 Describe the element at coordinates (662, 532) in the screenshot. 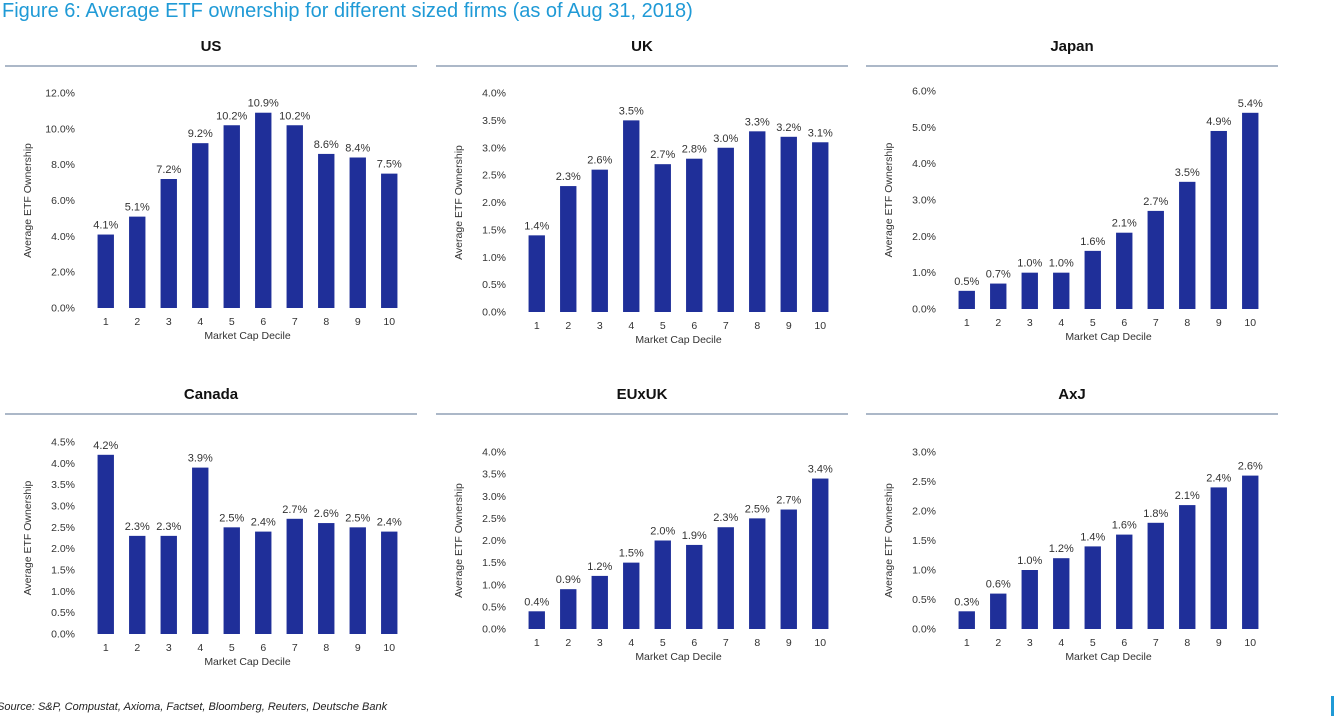

I see `data-label: 2.0%` at that location.